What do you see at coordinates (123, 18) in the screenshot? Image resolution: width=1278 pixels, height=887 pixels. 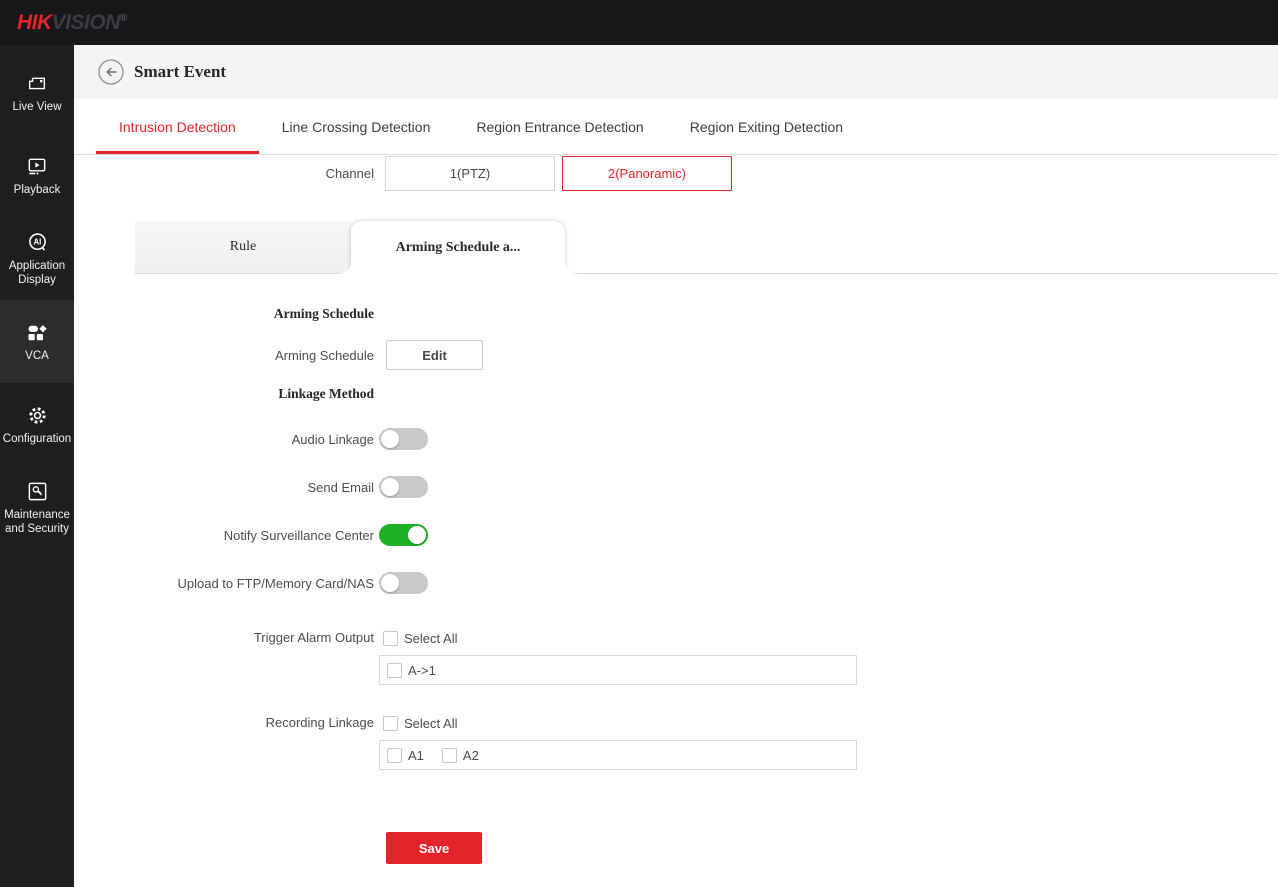 I see `logo-registered-mark: ®` at bounding box center [123, 18].